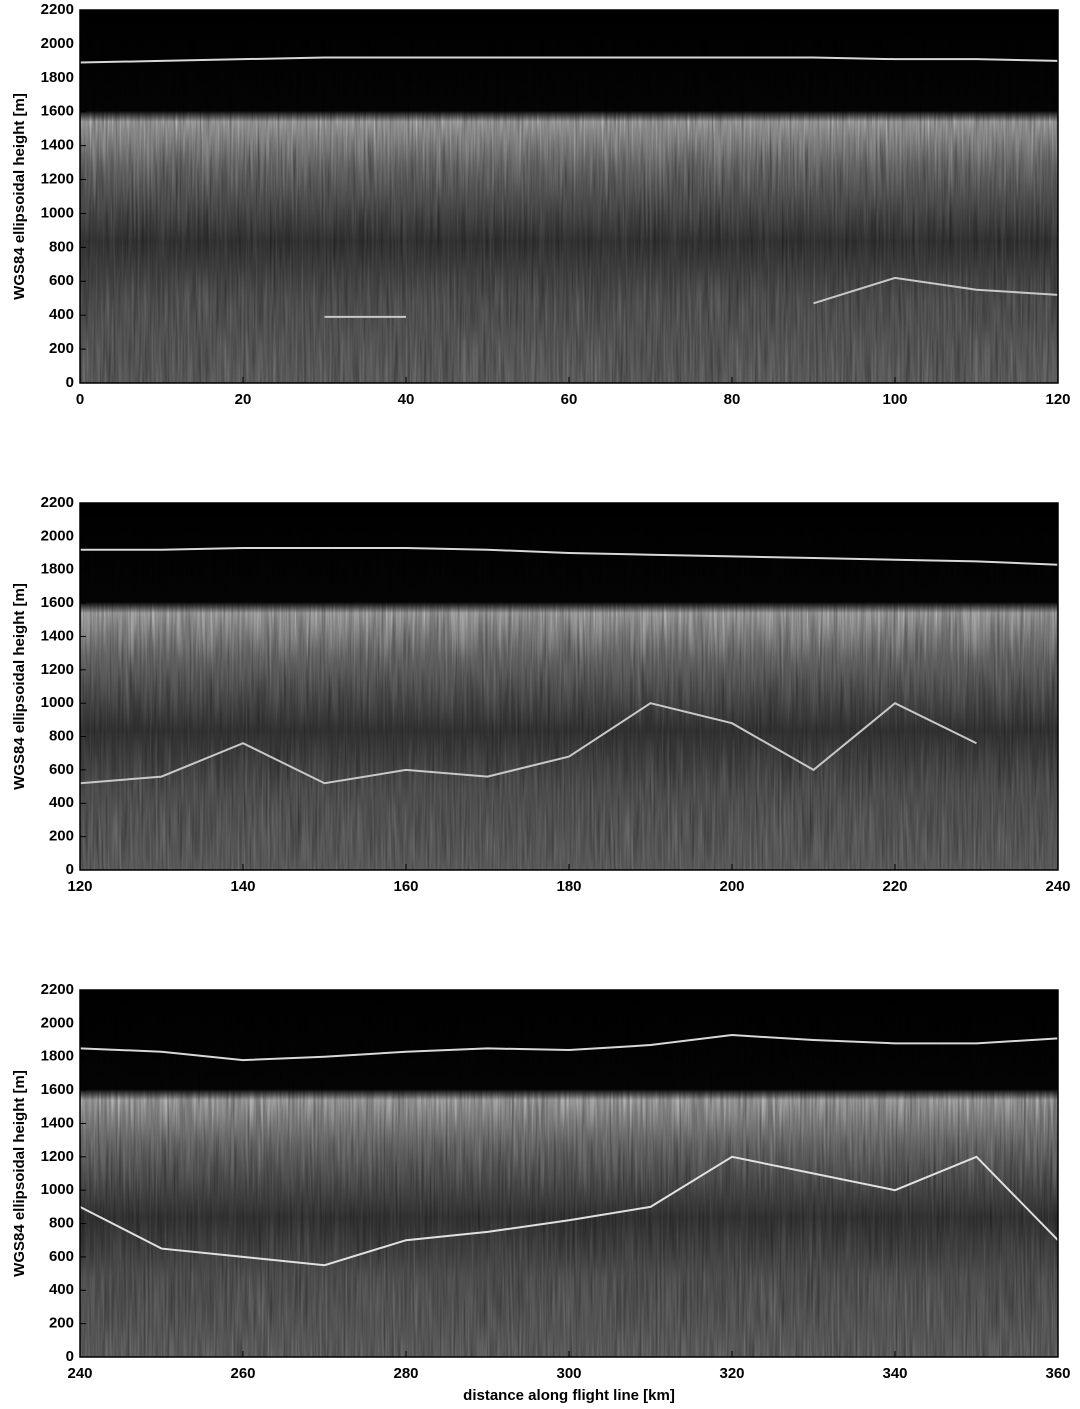  What do you see at coordinates (894, 399) in the screenshot?
I see `x-tick-label: 100` at bounding box center [894, 399].